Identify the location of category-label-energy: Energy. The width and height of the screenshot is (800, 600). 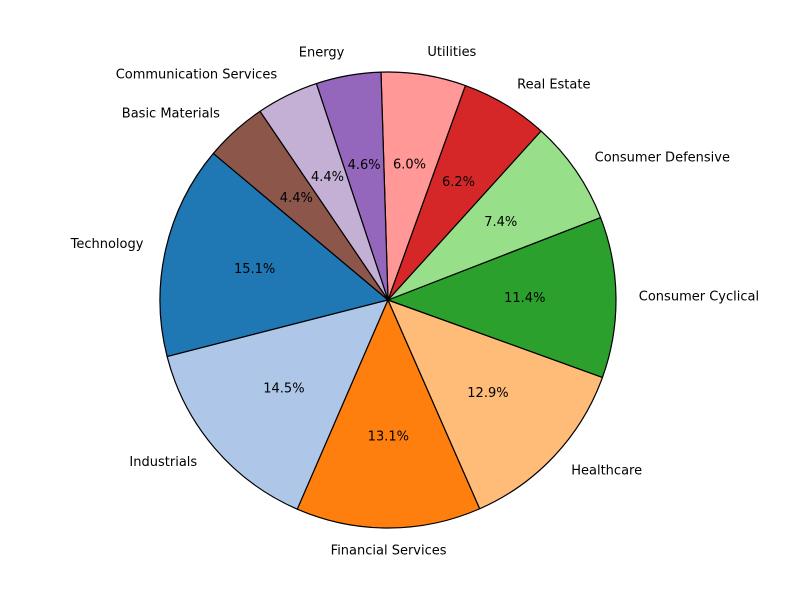
(322, 53).